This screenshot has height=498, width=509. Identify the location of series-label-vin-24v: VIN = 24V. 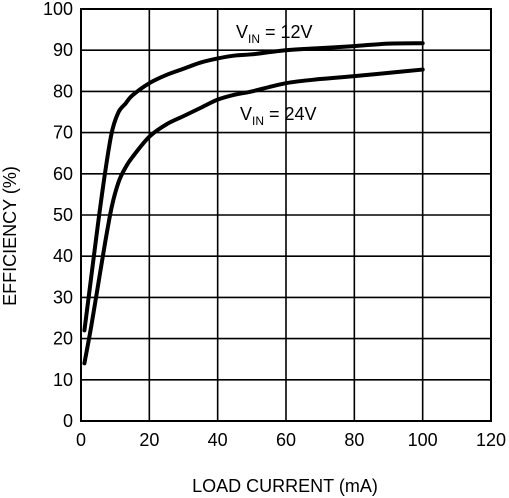
(278, 116).